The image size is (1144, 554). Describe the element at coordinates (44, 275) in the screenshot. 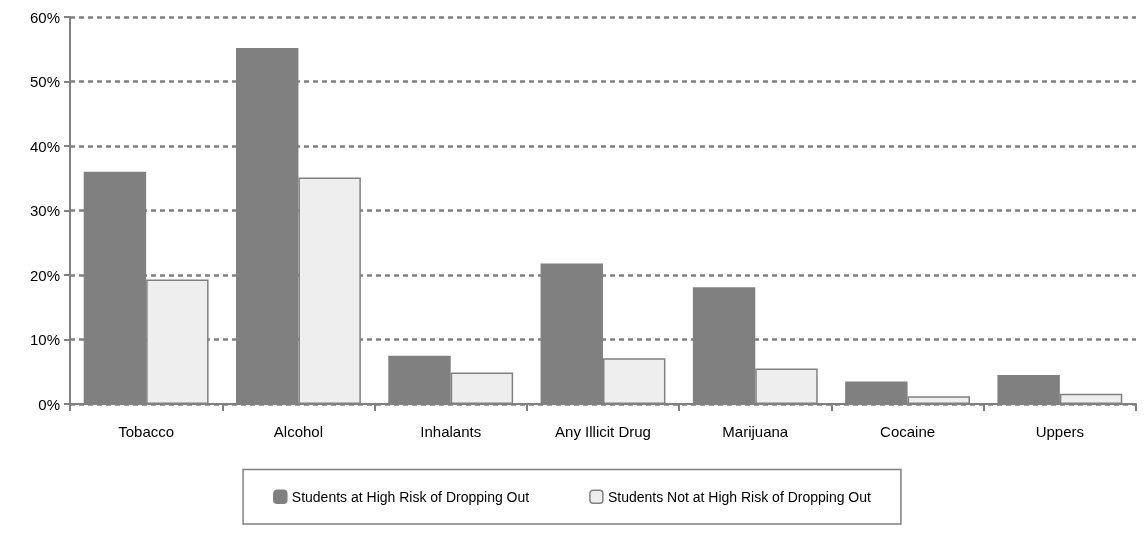

I see `y-tick-label: 20%` at that location.